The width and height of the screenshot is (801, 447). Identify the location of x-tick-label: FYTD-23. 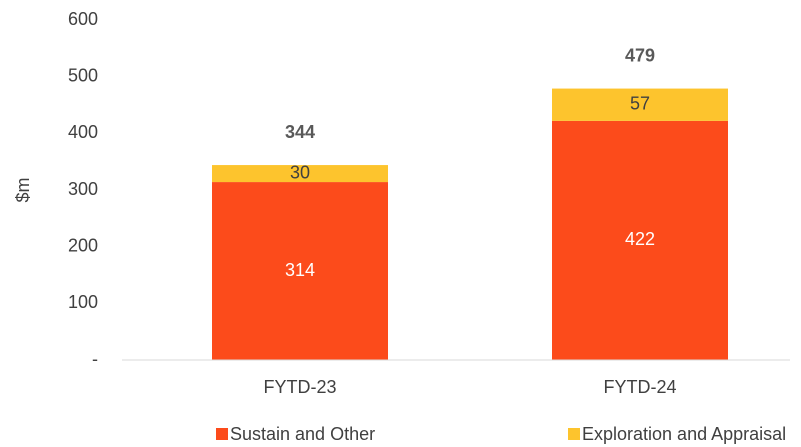
(299, 387).